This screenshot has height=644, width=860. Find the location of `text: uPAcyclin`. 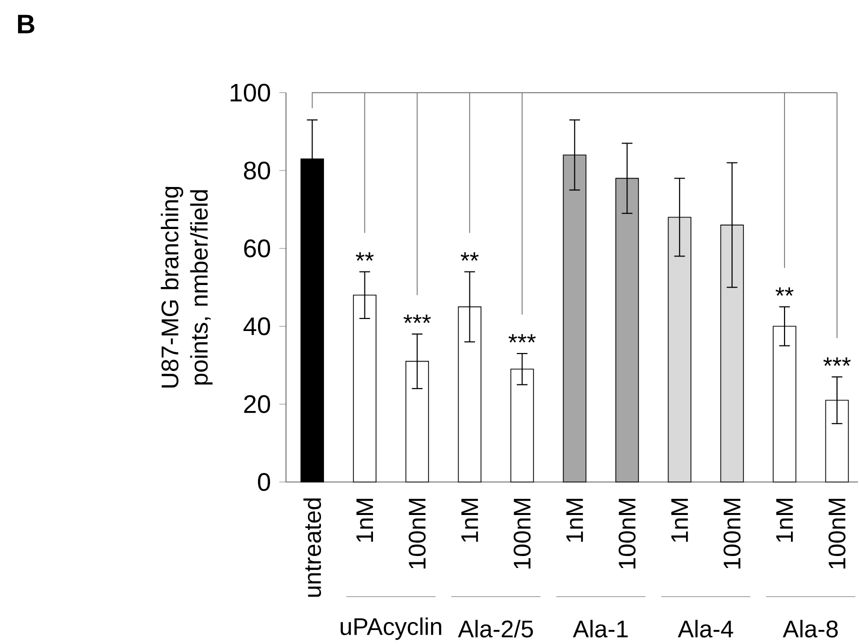

text: uPAcyclin is located at coordinates (391, 628).